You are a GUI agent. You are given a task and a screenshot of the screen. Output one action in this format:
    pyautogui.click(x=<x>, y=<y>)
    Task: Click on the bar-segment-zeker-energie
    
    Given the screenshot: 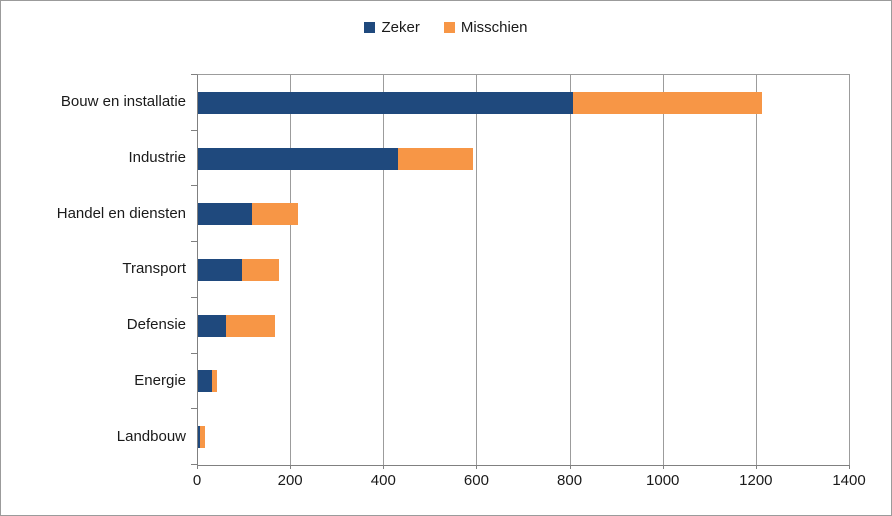 What is the action you would take?
    pyautogui.click(x=205, y=381)
    